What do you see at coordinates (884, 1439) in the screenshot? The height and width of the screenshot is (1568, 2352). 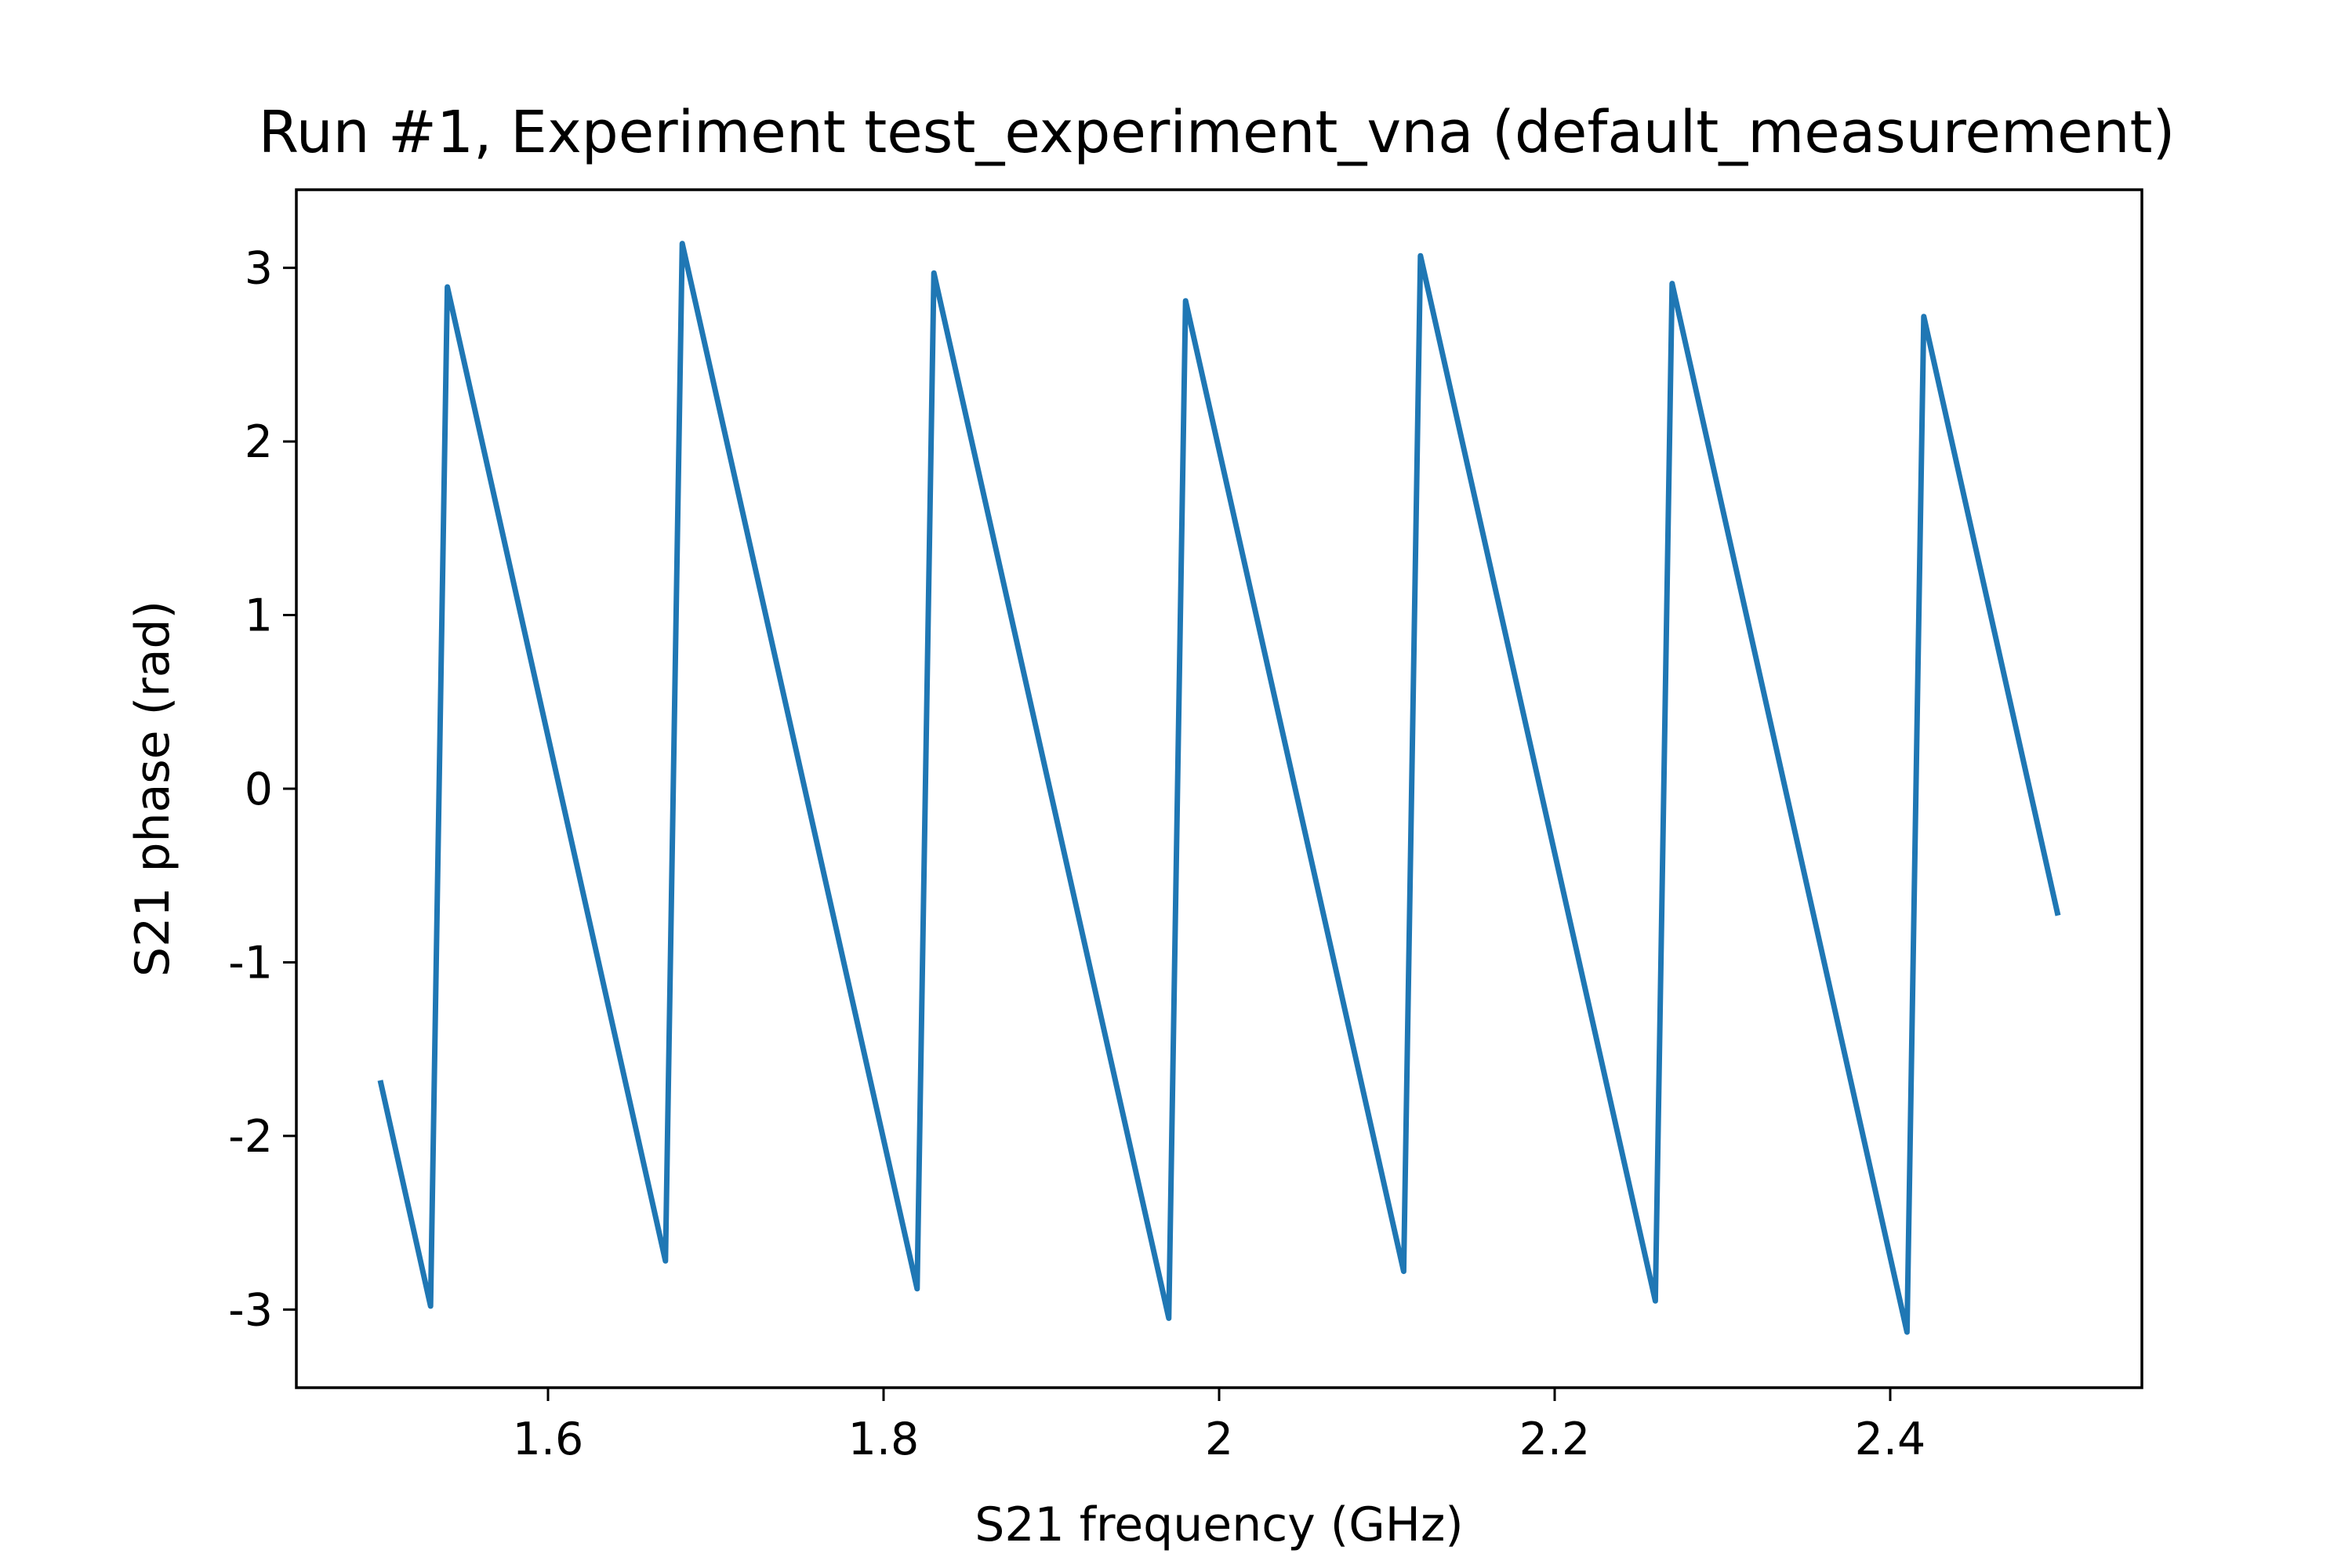 I see `x-tick-label: 1.8` at bounding box center [884, 1439].